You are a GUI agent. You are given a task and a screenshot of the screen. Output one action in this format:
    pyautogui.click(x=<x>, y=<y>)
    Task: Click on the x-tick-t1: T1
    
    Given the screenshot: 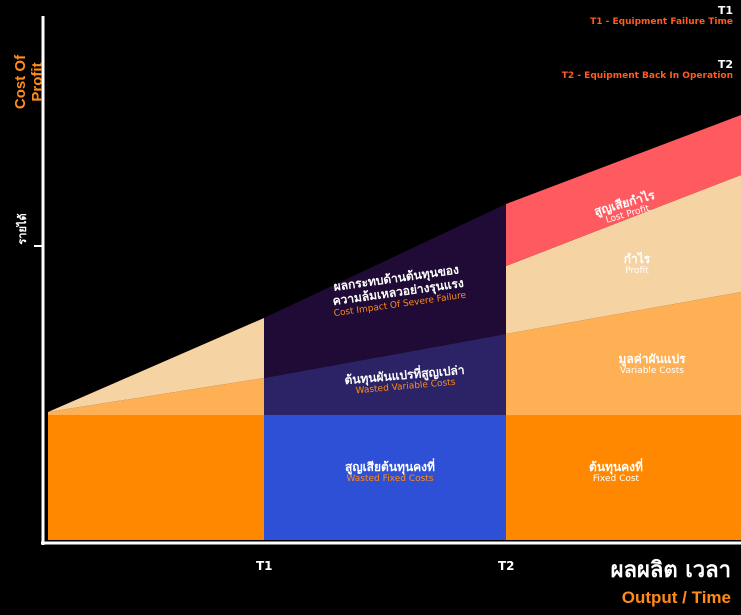 What is the action you would take?
    pyautogui.click(x=264, y=566)
    